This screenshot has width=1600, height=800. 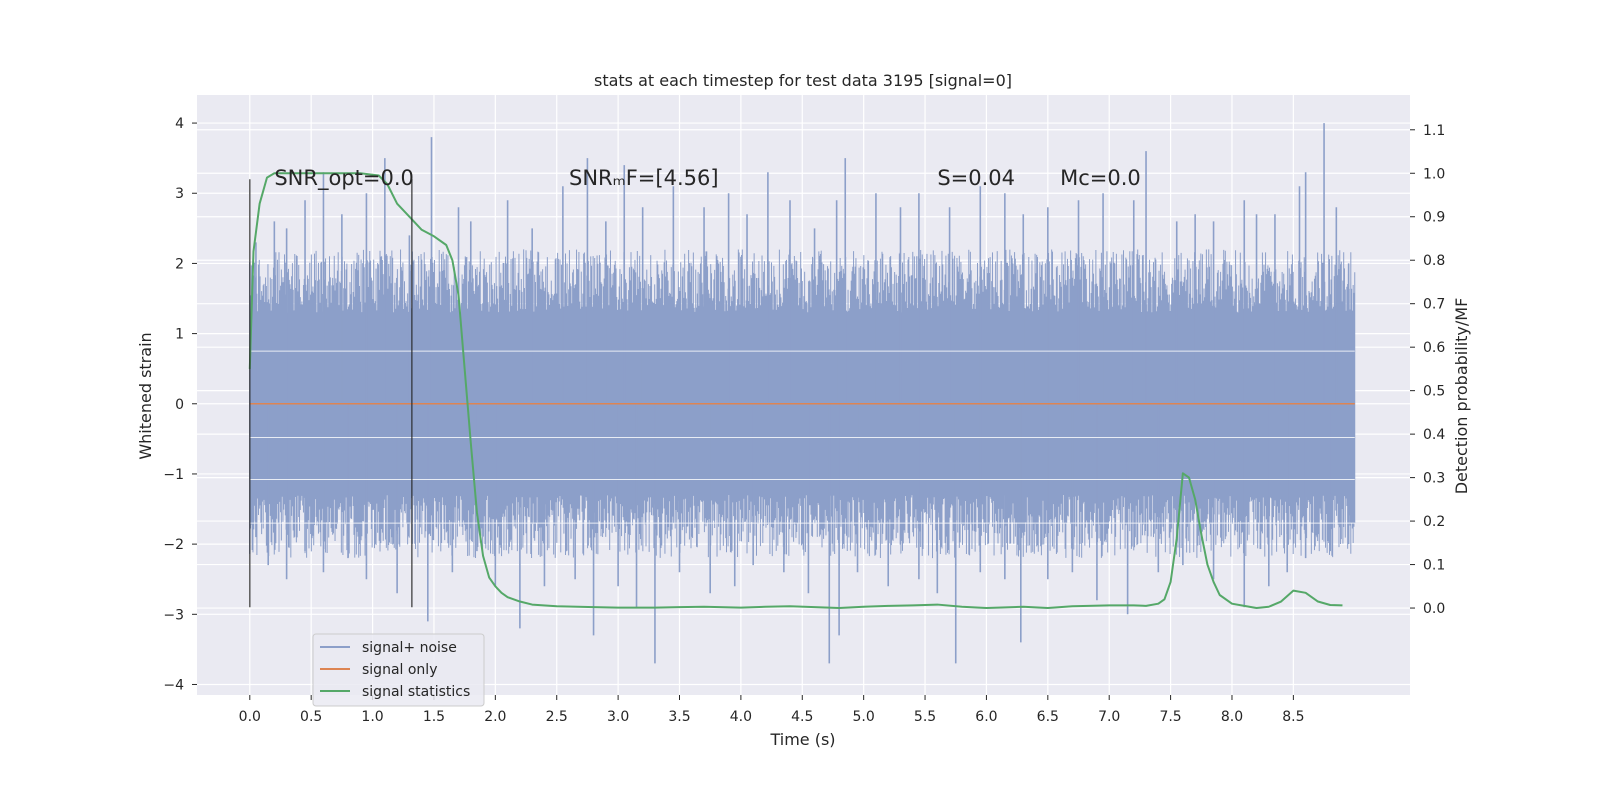 What do you see at coordinates (1434, 305) in the screenshot?
I see `y2-tick-label: 0.7` at bounding box center [1434, 305].